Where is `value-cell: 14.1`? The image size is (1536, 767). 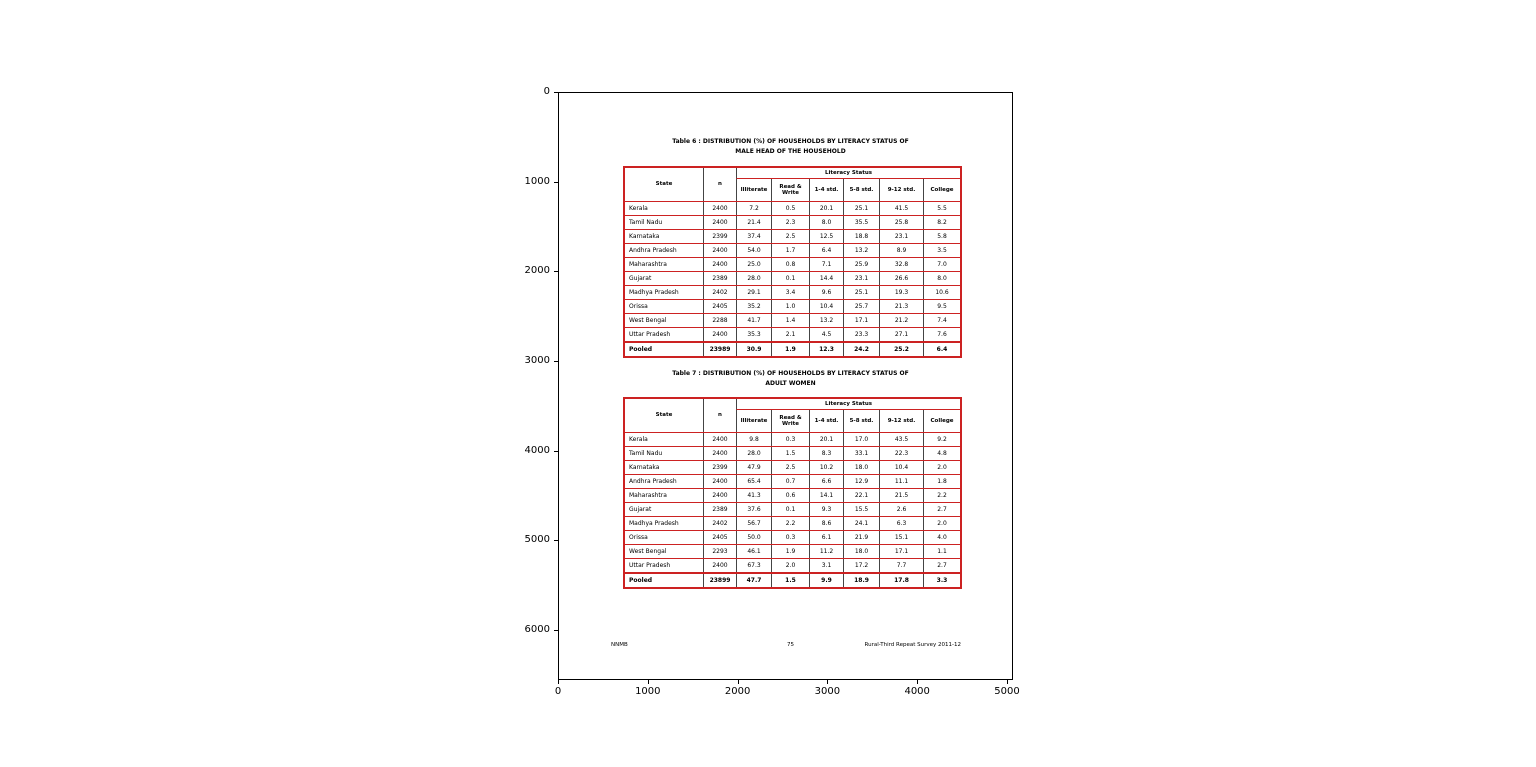
value-cell: 14.1 is located at coordinates (826, 495).